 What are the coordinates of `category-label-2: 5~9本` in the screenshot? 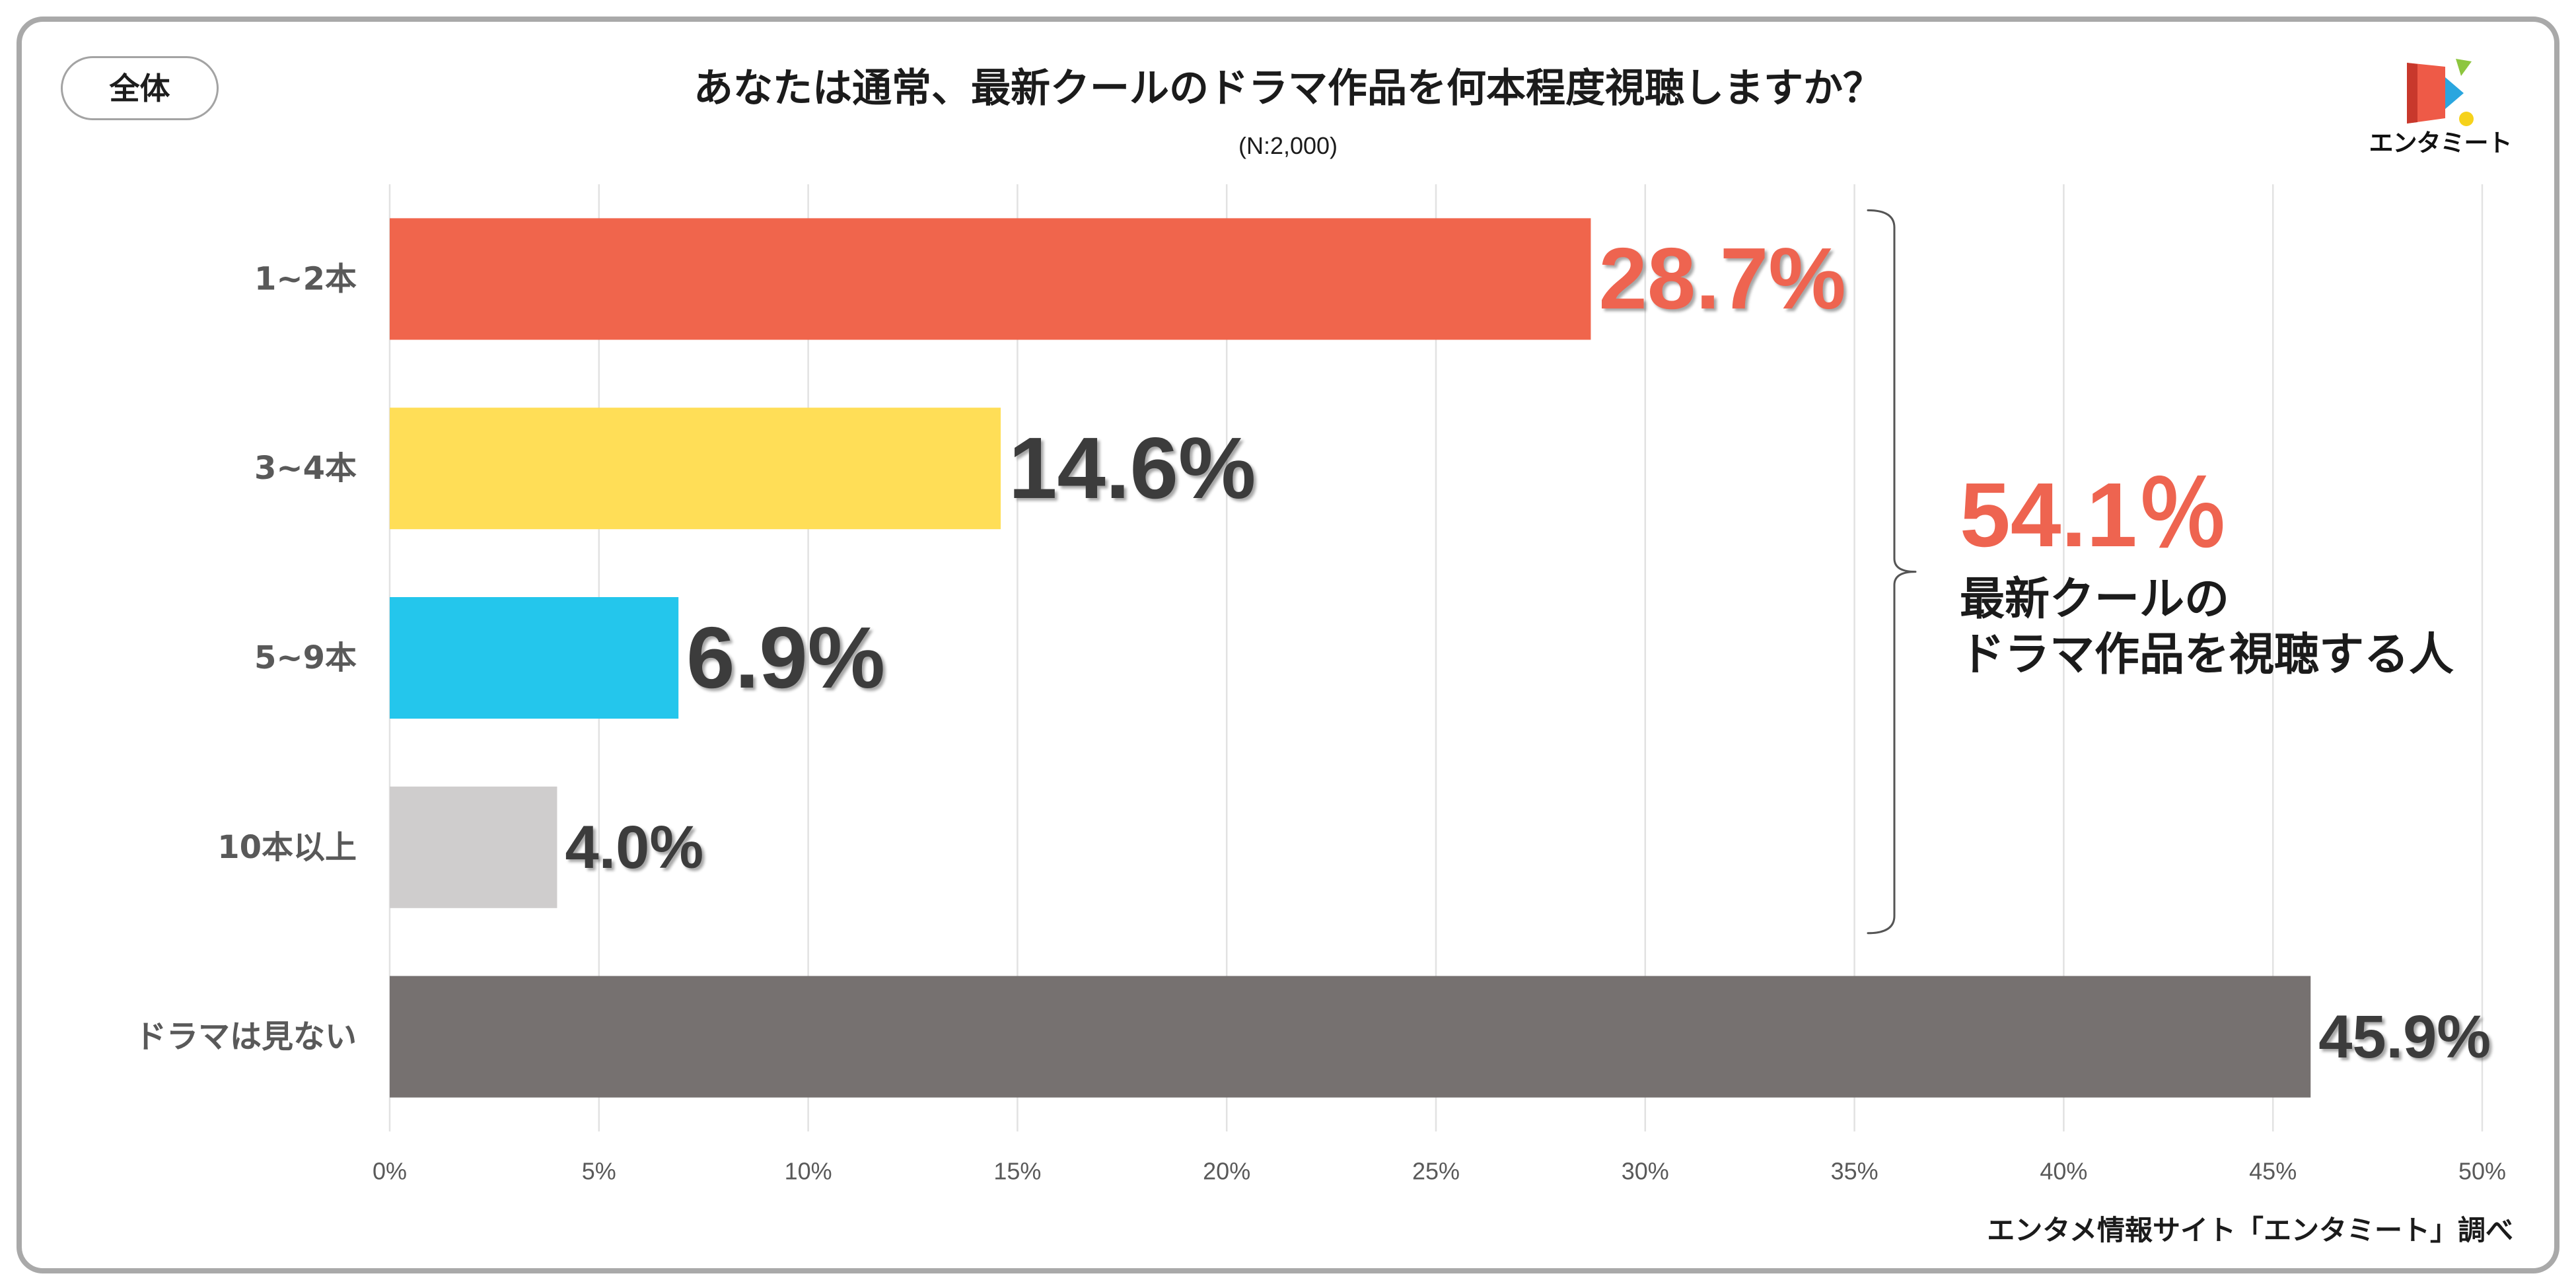 It's located at (306, 657).